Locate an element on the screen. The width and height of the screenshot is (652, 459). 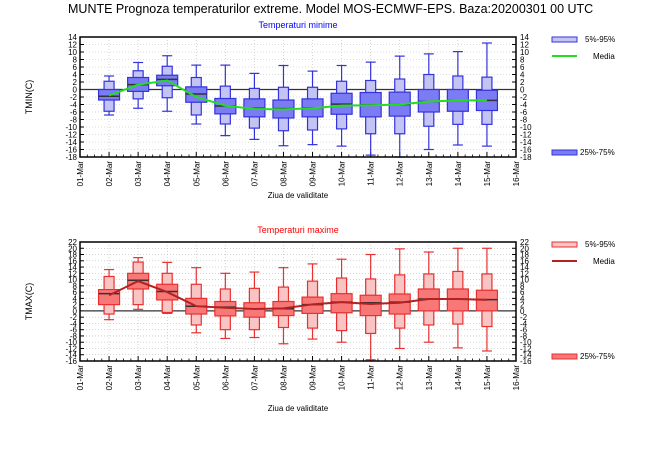
y-tick-label: -18 is located at coordinates (71, 157).